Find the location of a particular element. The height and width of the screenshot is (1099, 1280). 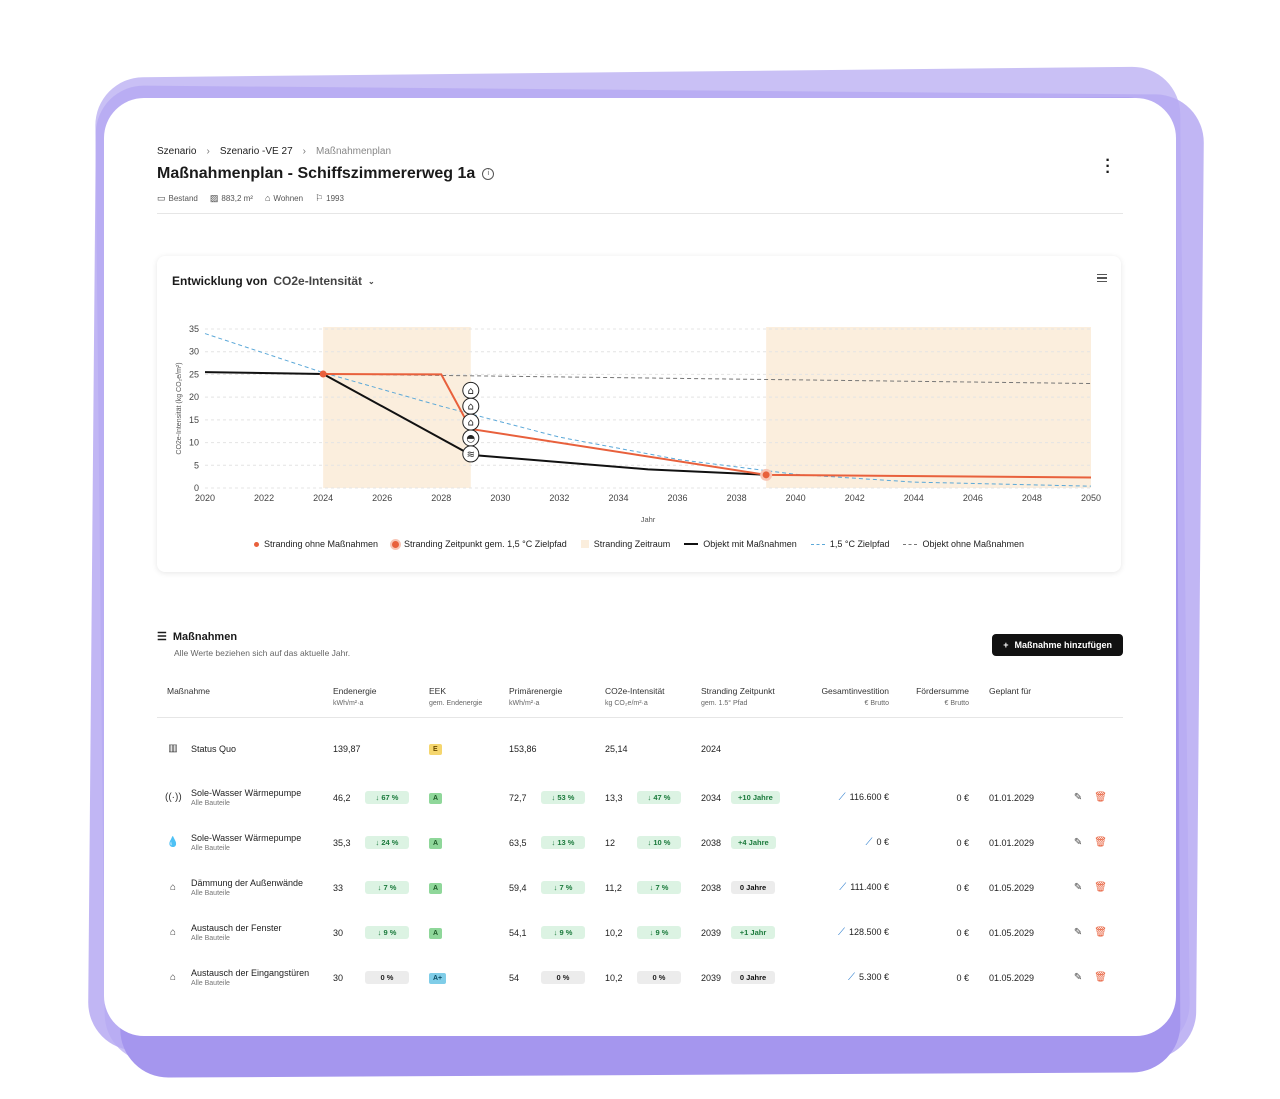

column-header: Primärenergie kWh/m²·a is located at coordinates (557, 699).